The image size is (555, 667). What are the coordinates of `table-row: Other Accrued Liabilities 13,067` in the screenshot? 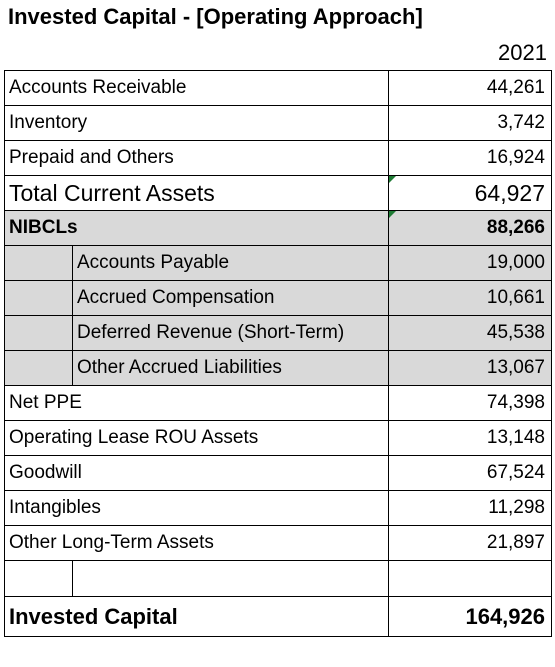 It's located at (278, 368).